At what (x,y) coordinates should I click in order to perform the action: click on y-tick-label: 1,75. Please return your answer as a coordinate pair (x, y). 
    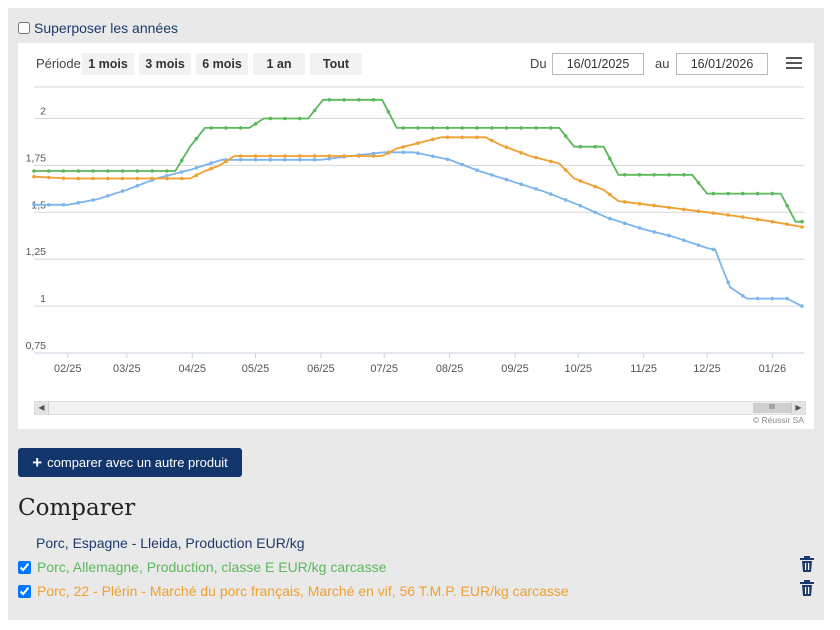
    Looking at the image, I should click on (36, 158).